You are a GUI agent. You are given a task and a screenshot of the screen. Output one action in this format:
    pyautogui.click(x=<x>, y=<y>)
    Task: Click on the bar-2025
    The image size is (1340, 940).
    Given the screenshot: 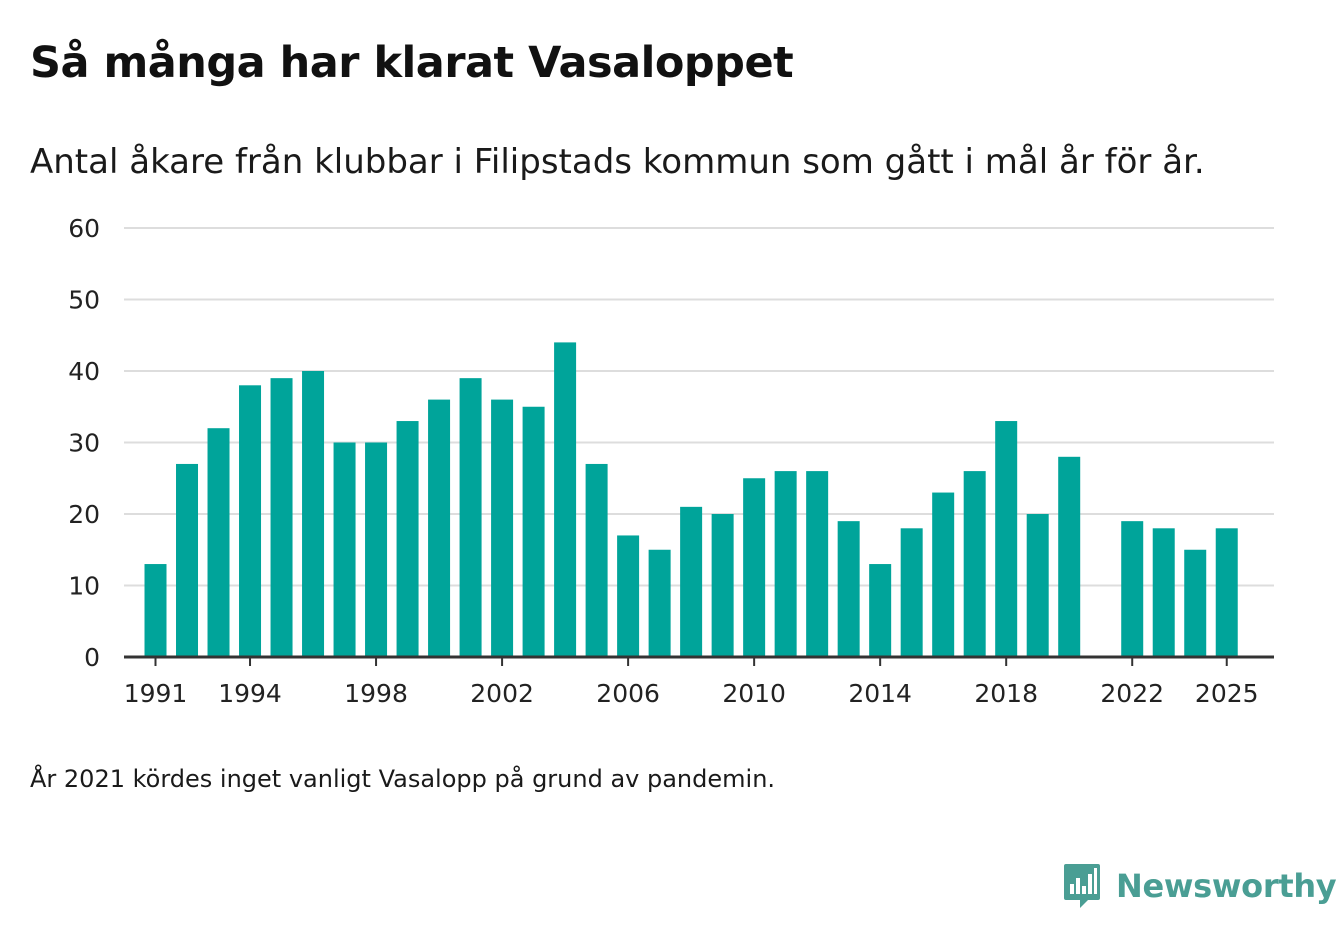 What is the action you would take?
    pyautogui.click(x=1226, y=592)
    